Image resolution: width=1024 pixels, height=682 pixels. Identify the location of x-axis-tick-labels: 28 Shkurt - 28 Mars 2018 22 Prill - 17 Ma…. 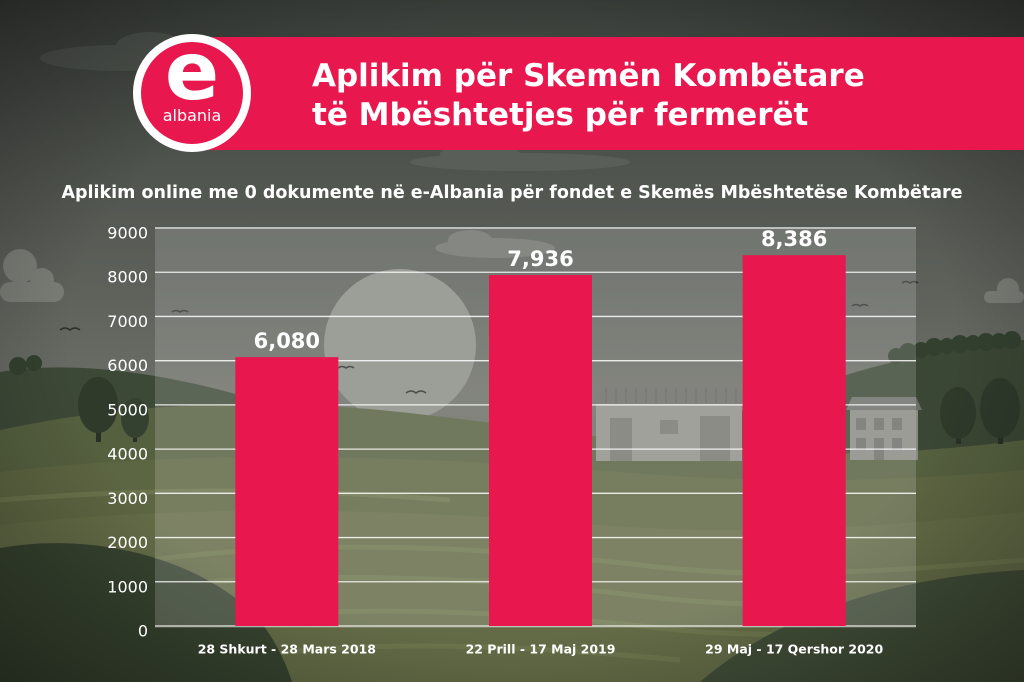
(541, 649).